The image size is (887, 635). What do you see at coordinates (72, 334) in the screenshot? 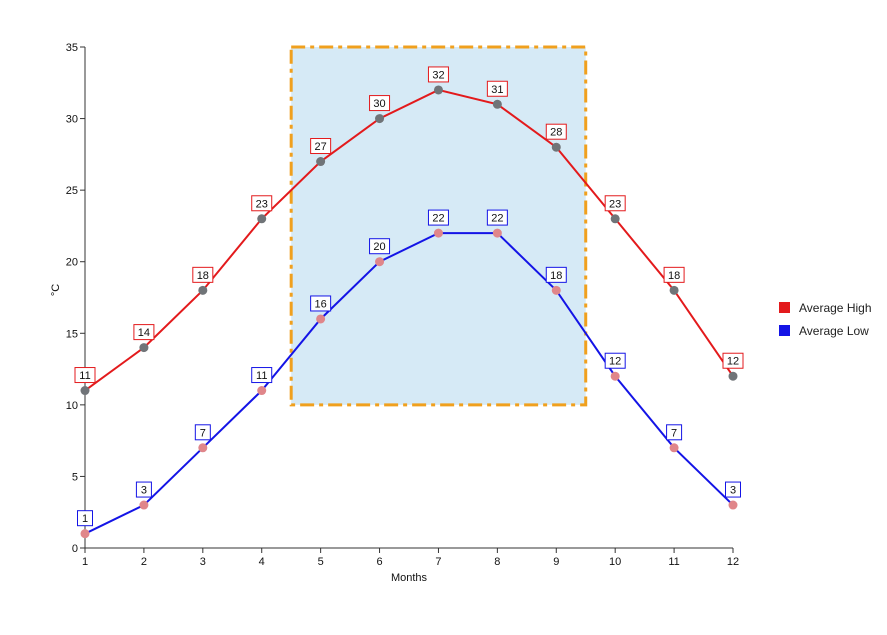
I see `y-tick-label: 15` at bounding box center [72, 334].